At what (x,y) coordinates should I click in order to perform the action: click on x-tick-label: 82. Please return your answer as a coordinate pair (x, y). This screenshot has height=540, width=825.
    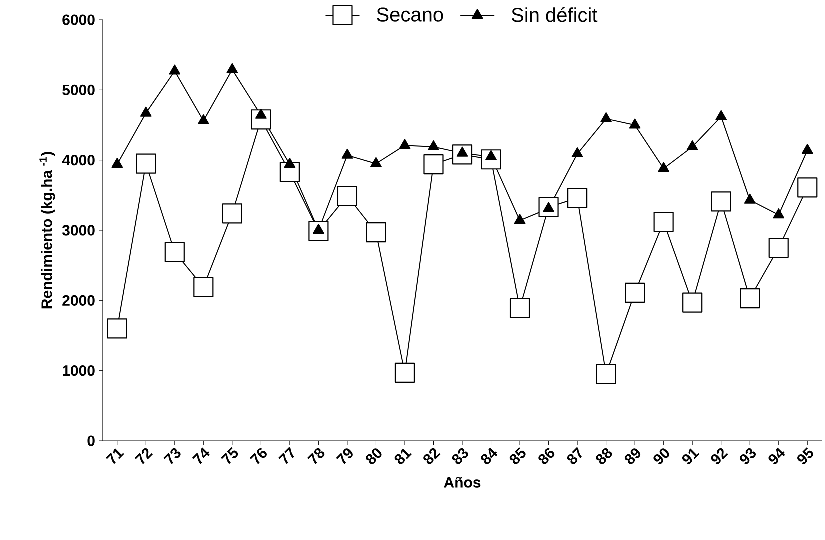
    Looking at the image, I should click on (432, 456).